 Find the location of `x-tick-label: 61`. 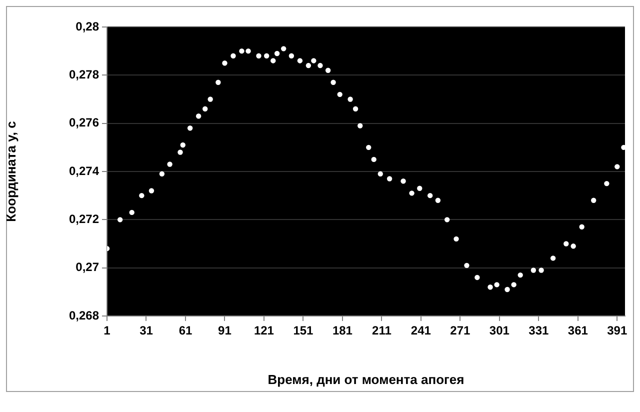

x-tick-label: 61 is located at coordinates (185, 331).